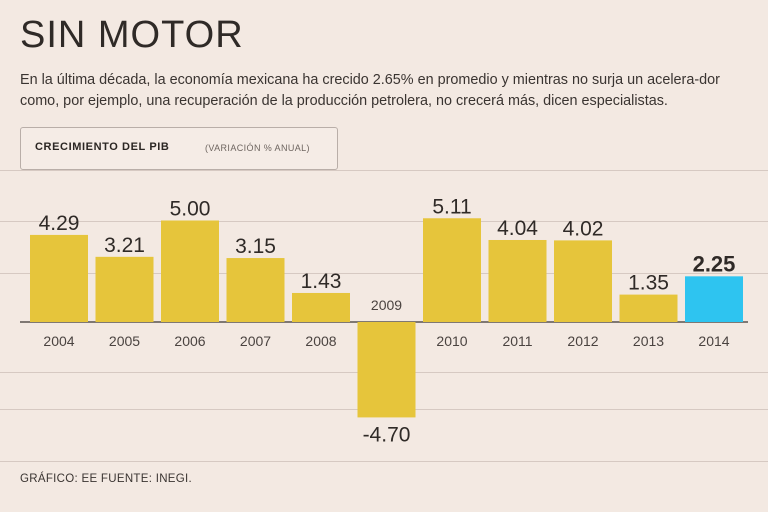 This screenshot has width=768, height=512. I want to click on category-label-2011: 2011, so click(517, 341).